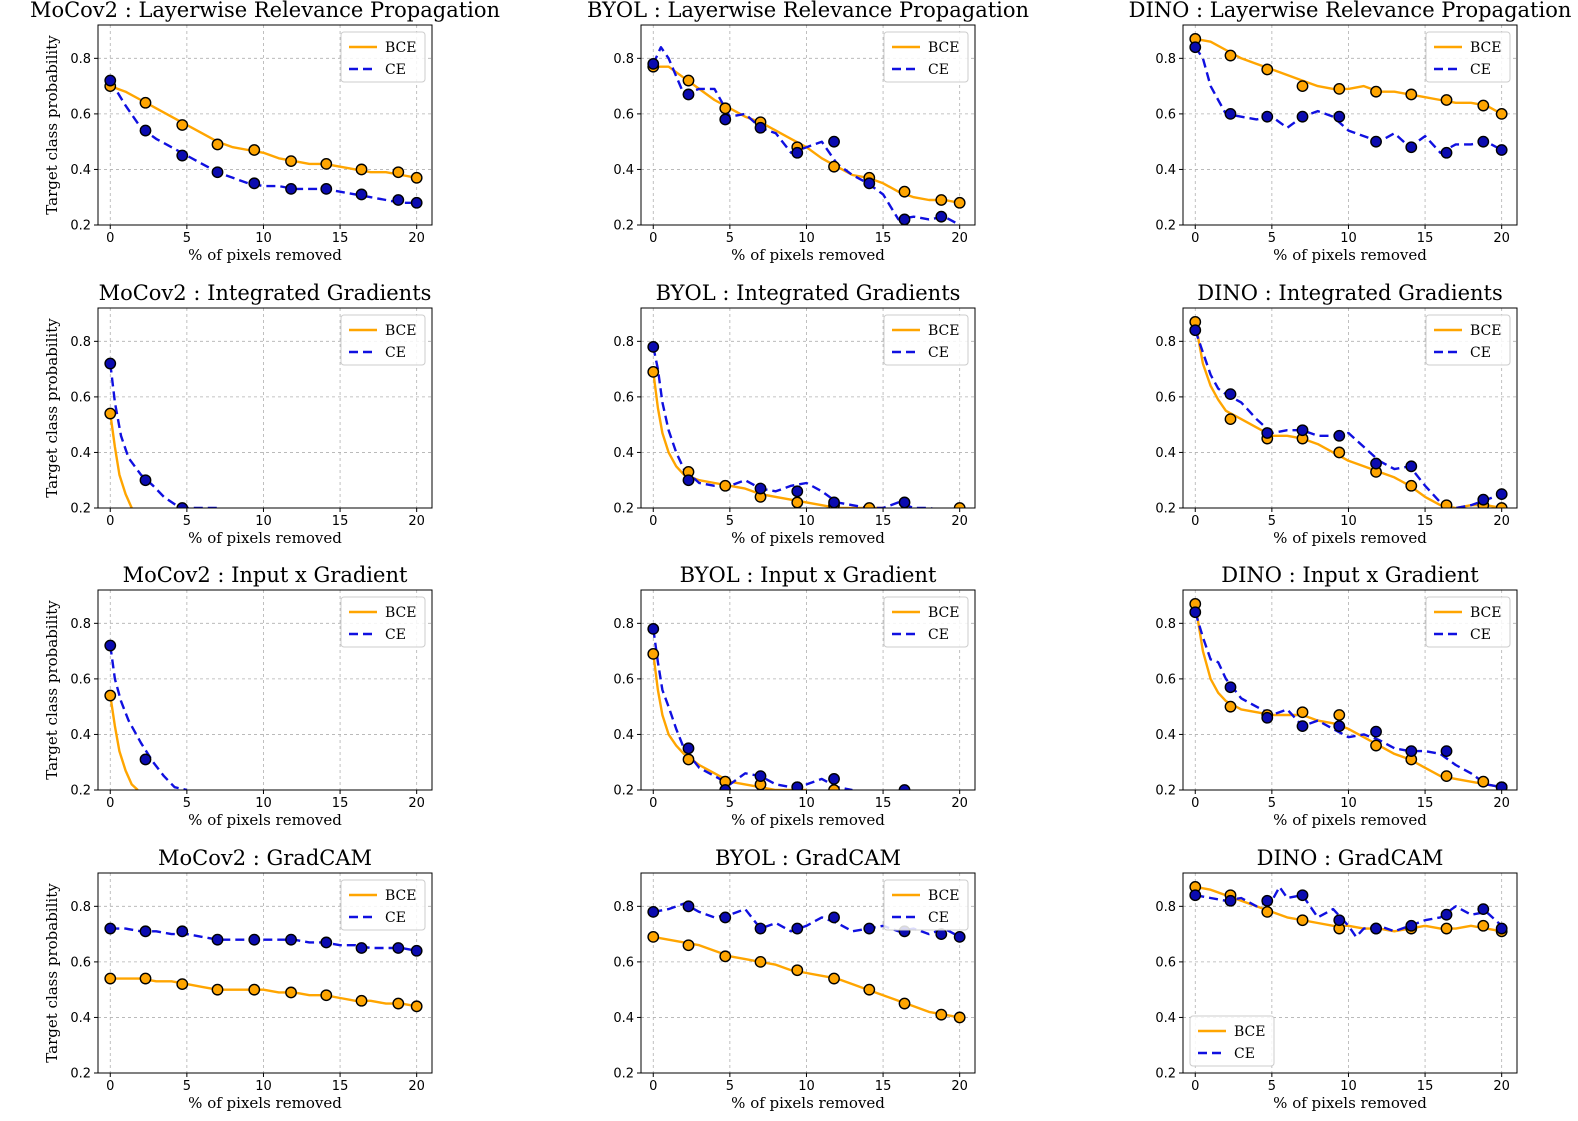 The width and height of the screenshot is (1578, 1121). I want to click on chart-title: DINO : Layerwise Relevance Propagation, so click(1350, 11).